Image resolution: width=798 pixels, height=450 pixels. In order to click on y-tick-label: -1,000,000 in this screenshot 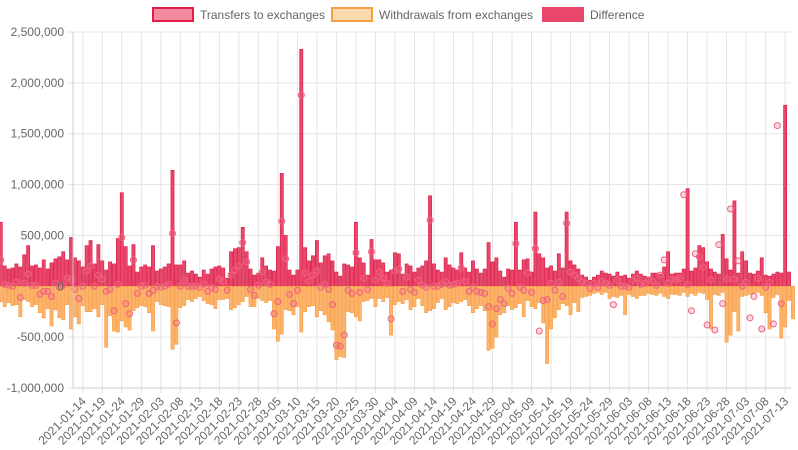, I will do `click(36, 388)`.